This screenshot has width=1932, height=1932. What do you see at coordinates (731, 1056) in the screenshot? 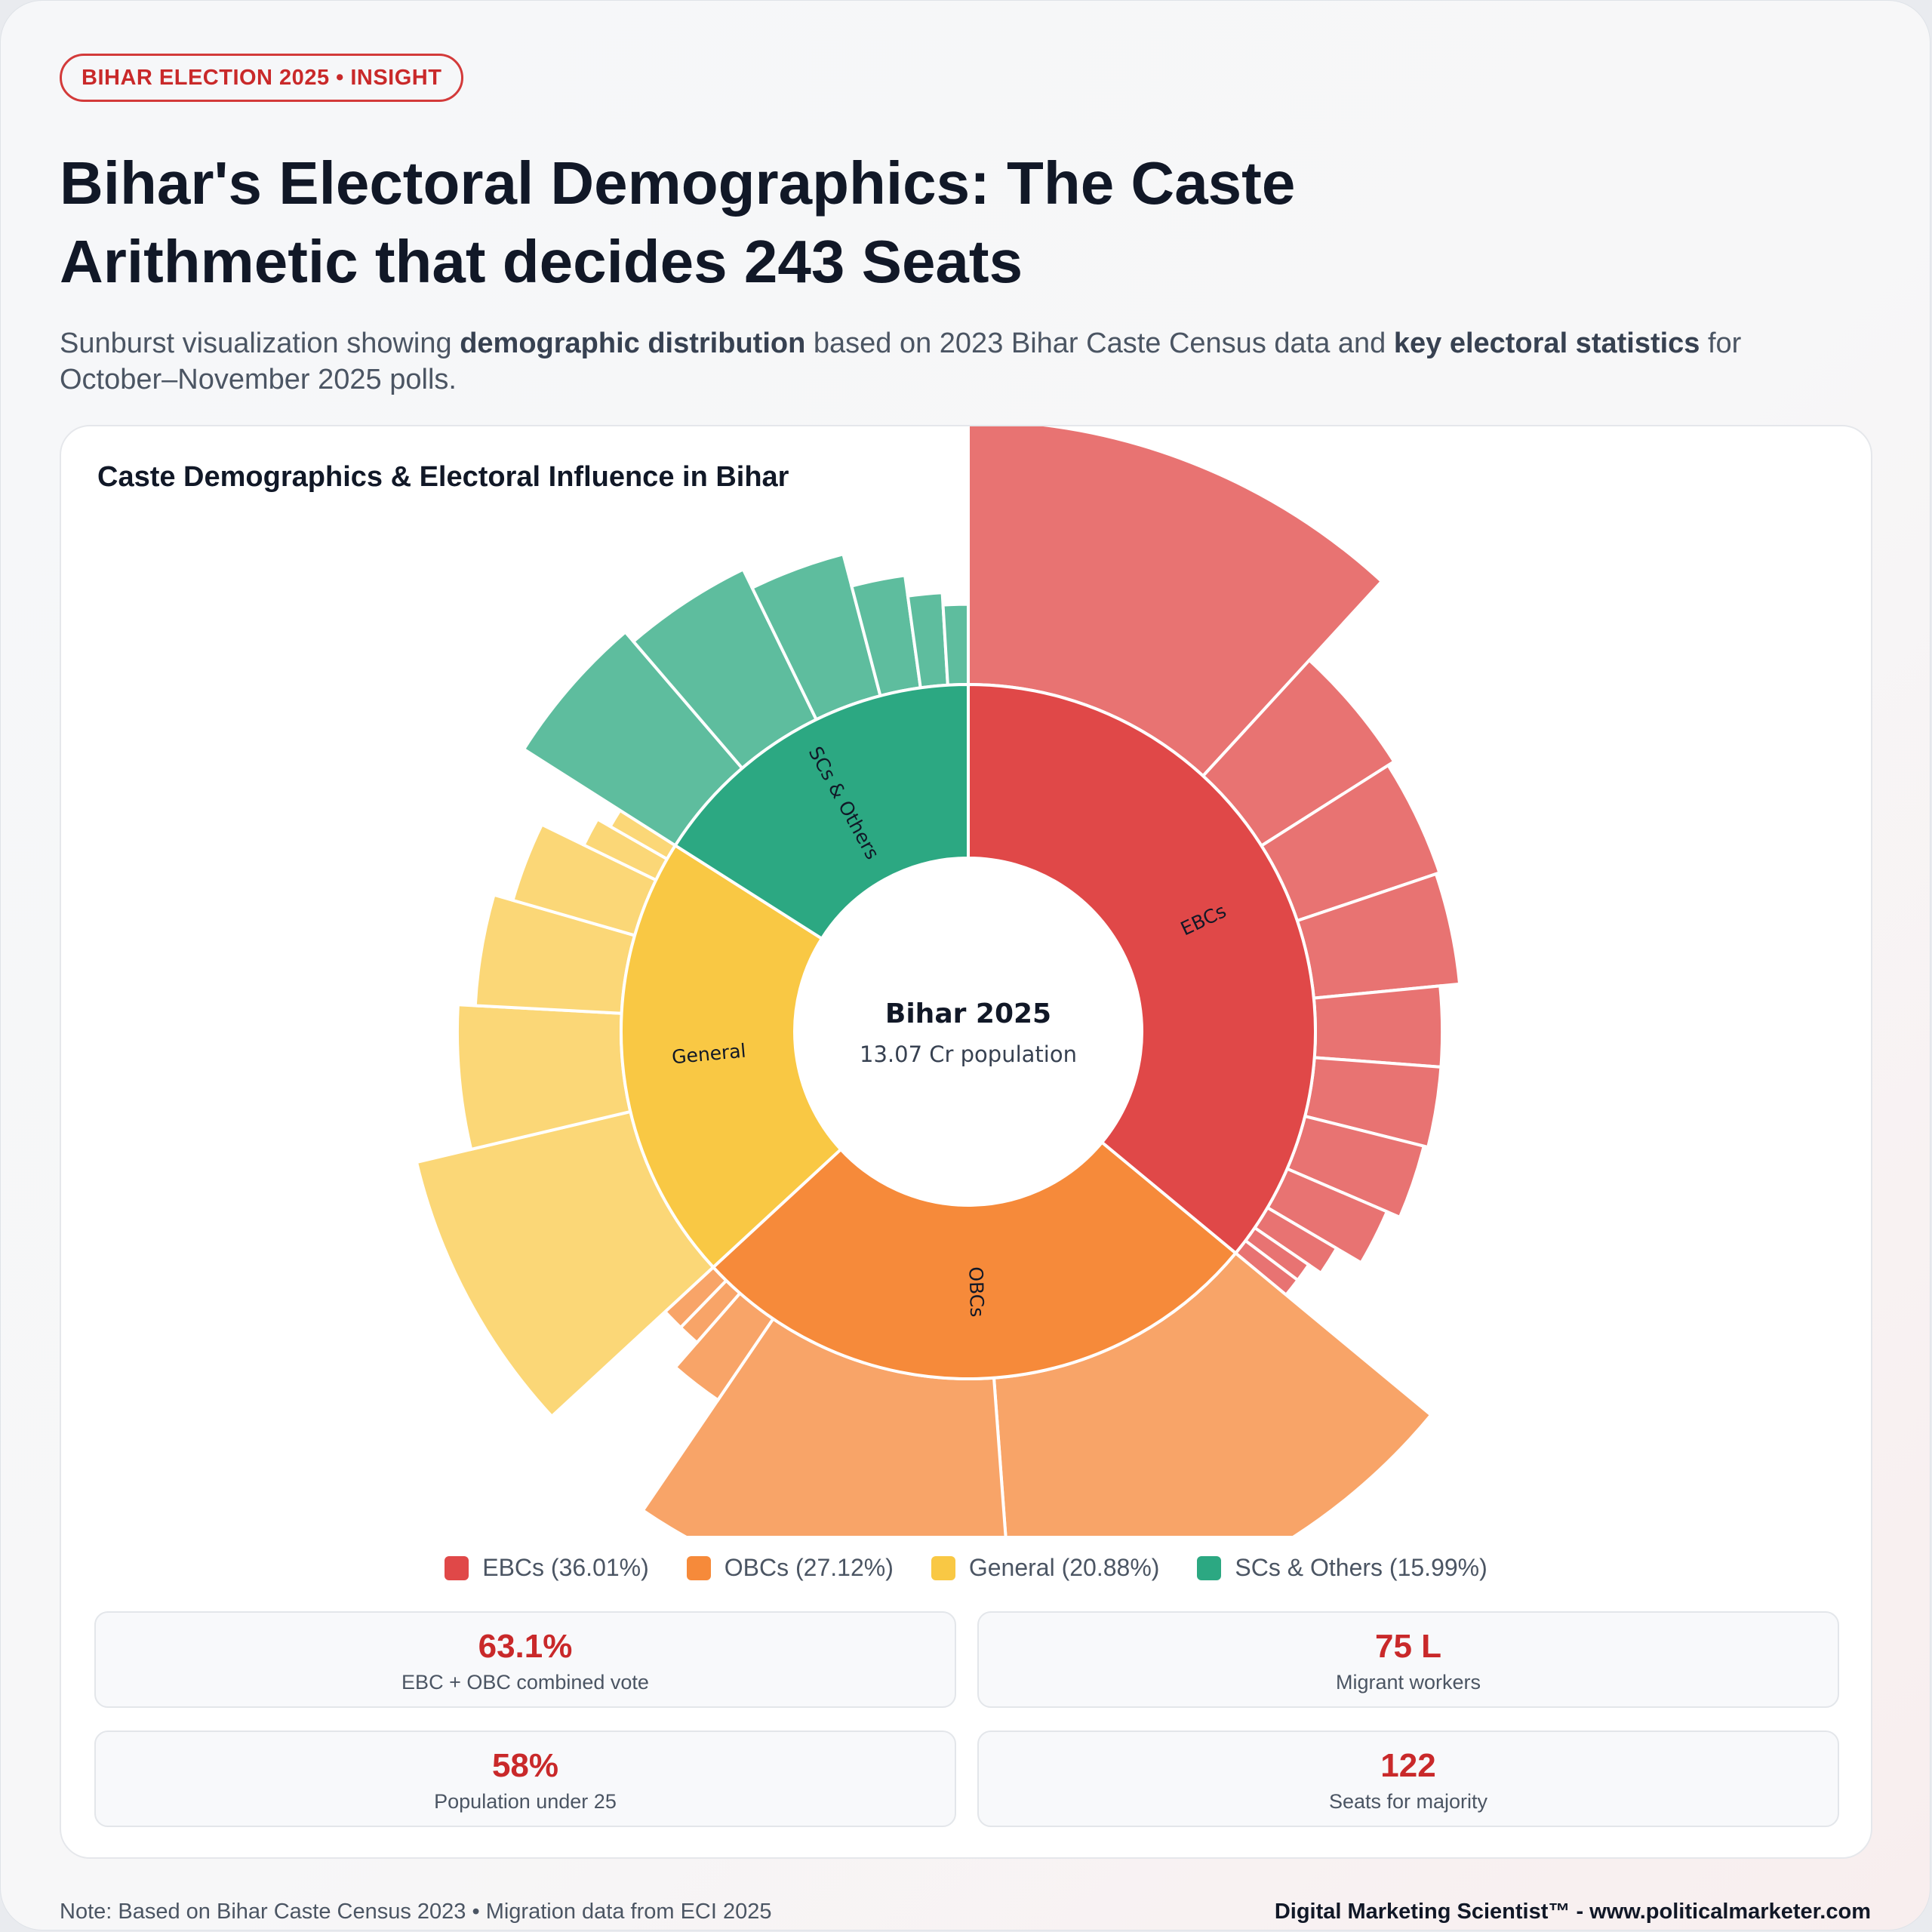
I see `sunburst-segment-general` at bounding box center [731, 1056].